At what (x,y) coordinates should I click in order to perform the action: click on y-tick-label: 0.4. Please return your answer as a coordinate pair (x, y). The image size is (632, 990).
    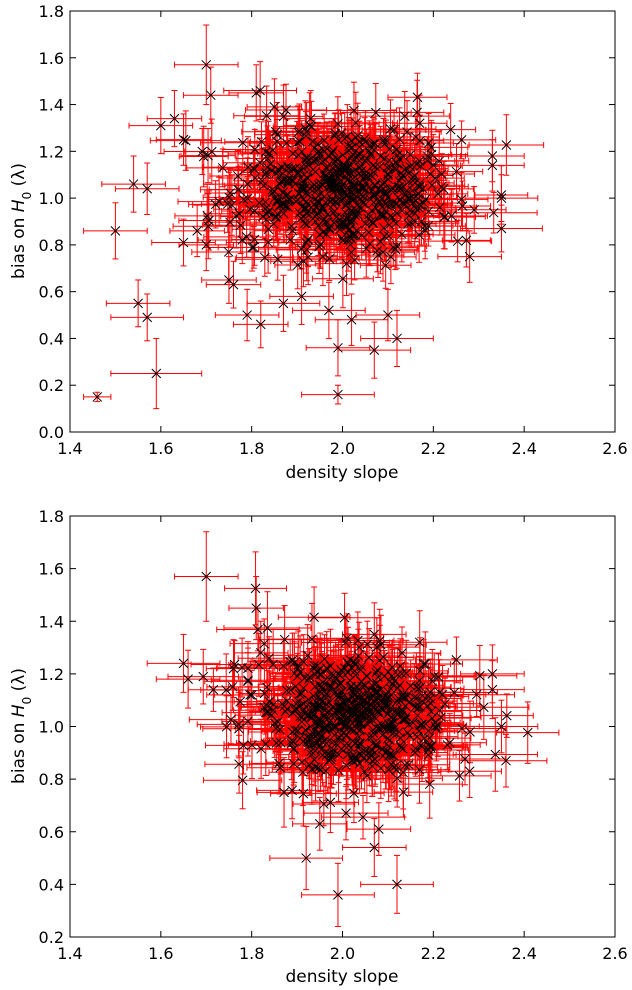
    Looking at the image, I should click on (51, 338).